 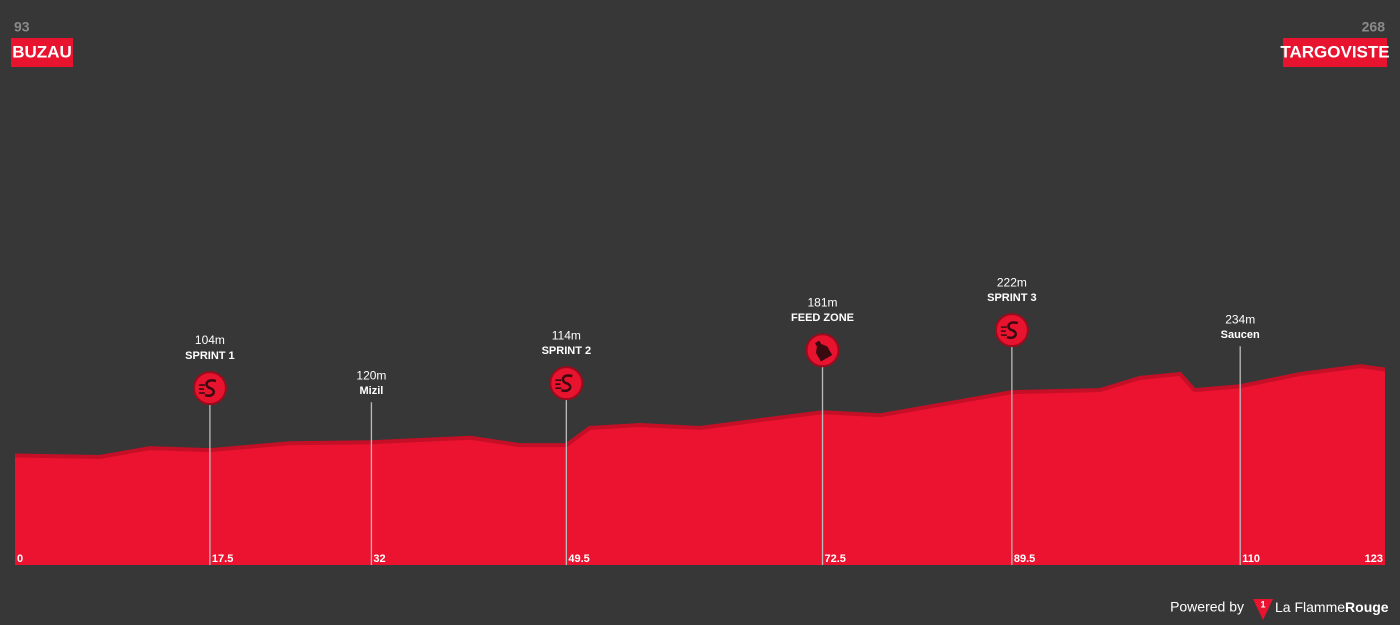 What do you see at coordinates (1310, 607) in the screenshot?
I see `brand-light: La Flamme` at bounding box center [1310, 607].